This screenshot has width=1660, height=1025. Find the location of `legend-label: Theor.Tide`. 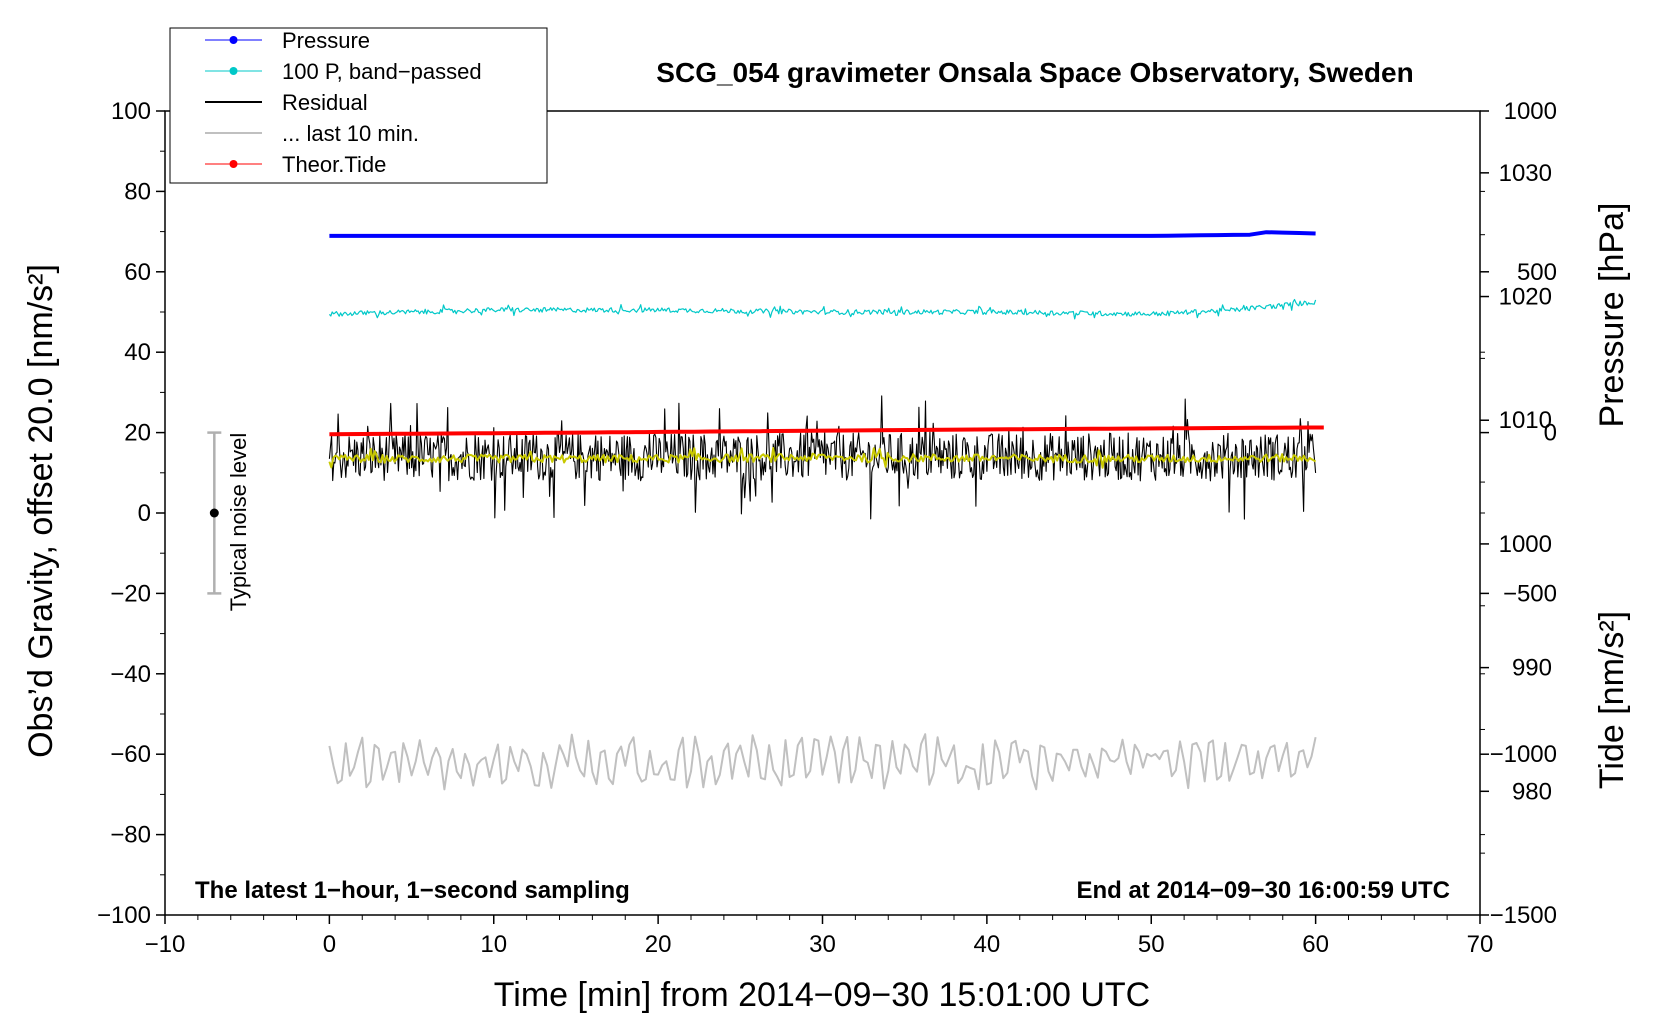

legend-label: Theor.Tide is located at coordinates (334, 164).